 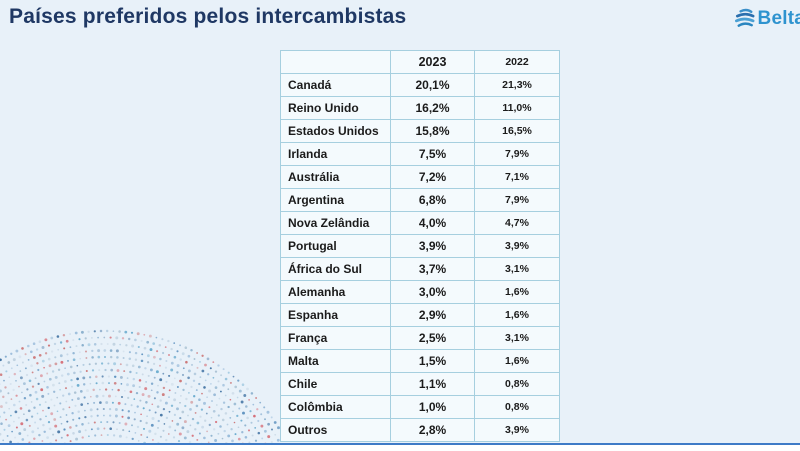 What do you see at coordinates (517, 62) in the screenshot?
I see `year-2022-header: 2022` at bounding box center [517, 62].